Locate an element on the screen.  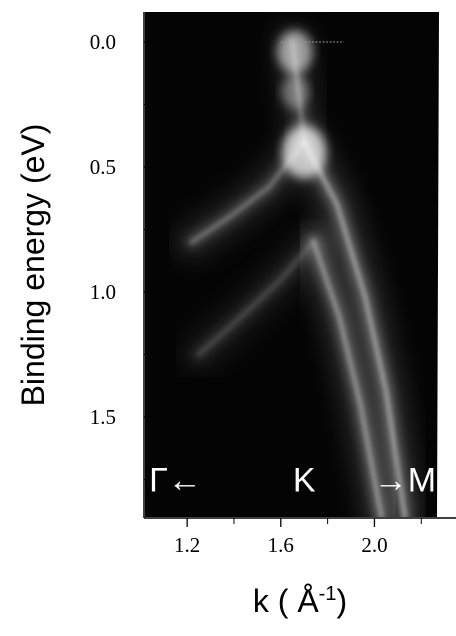
x-axis-title-close: ) is located at coordinates (341, 601).